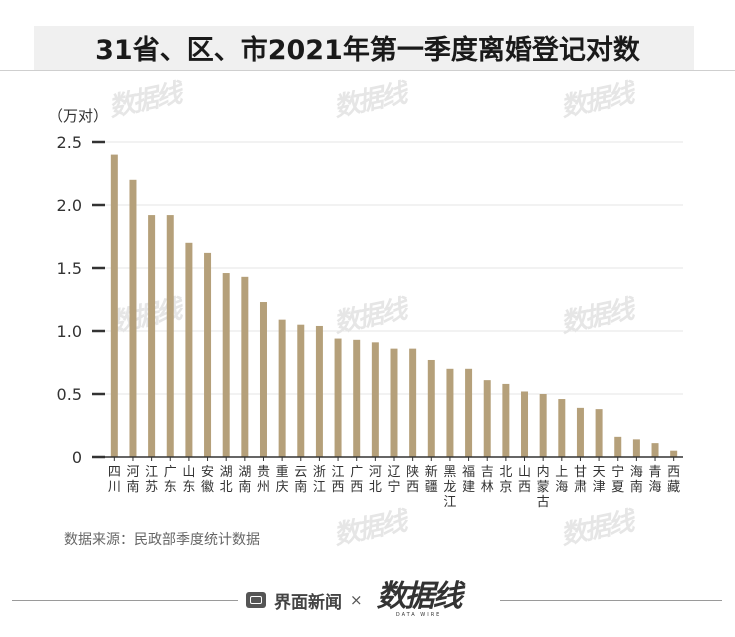  Describe the element at coordinates (263, 480) in the screenshot. I see `x-tick-label: 贵州` at that location.